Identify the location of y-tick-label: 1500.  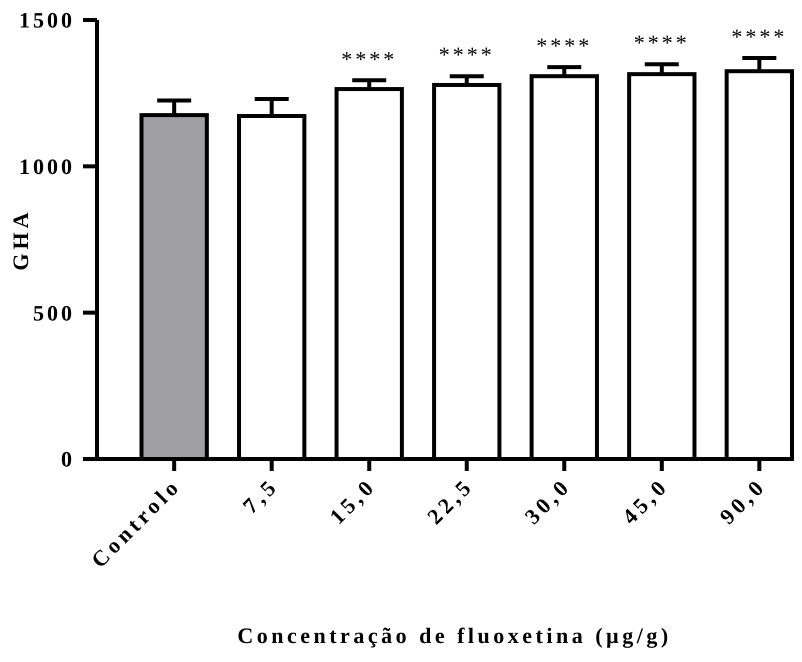
(47, 20).